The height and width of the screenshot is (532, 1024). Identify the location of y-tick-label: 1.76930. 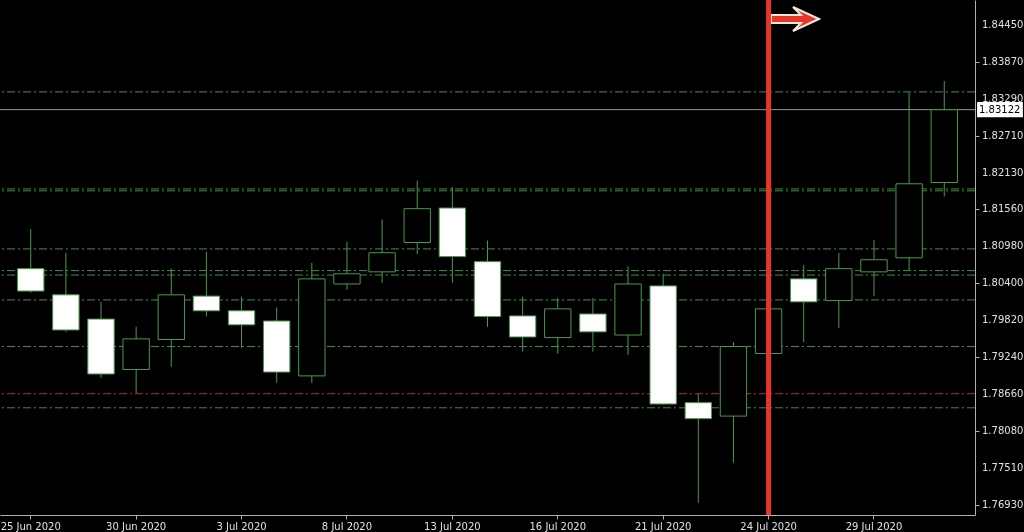
(1003, 504).